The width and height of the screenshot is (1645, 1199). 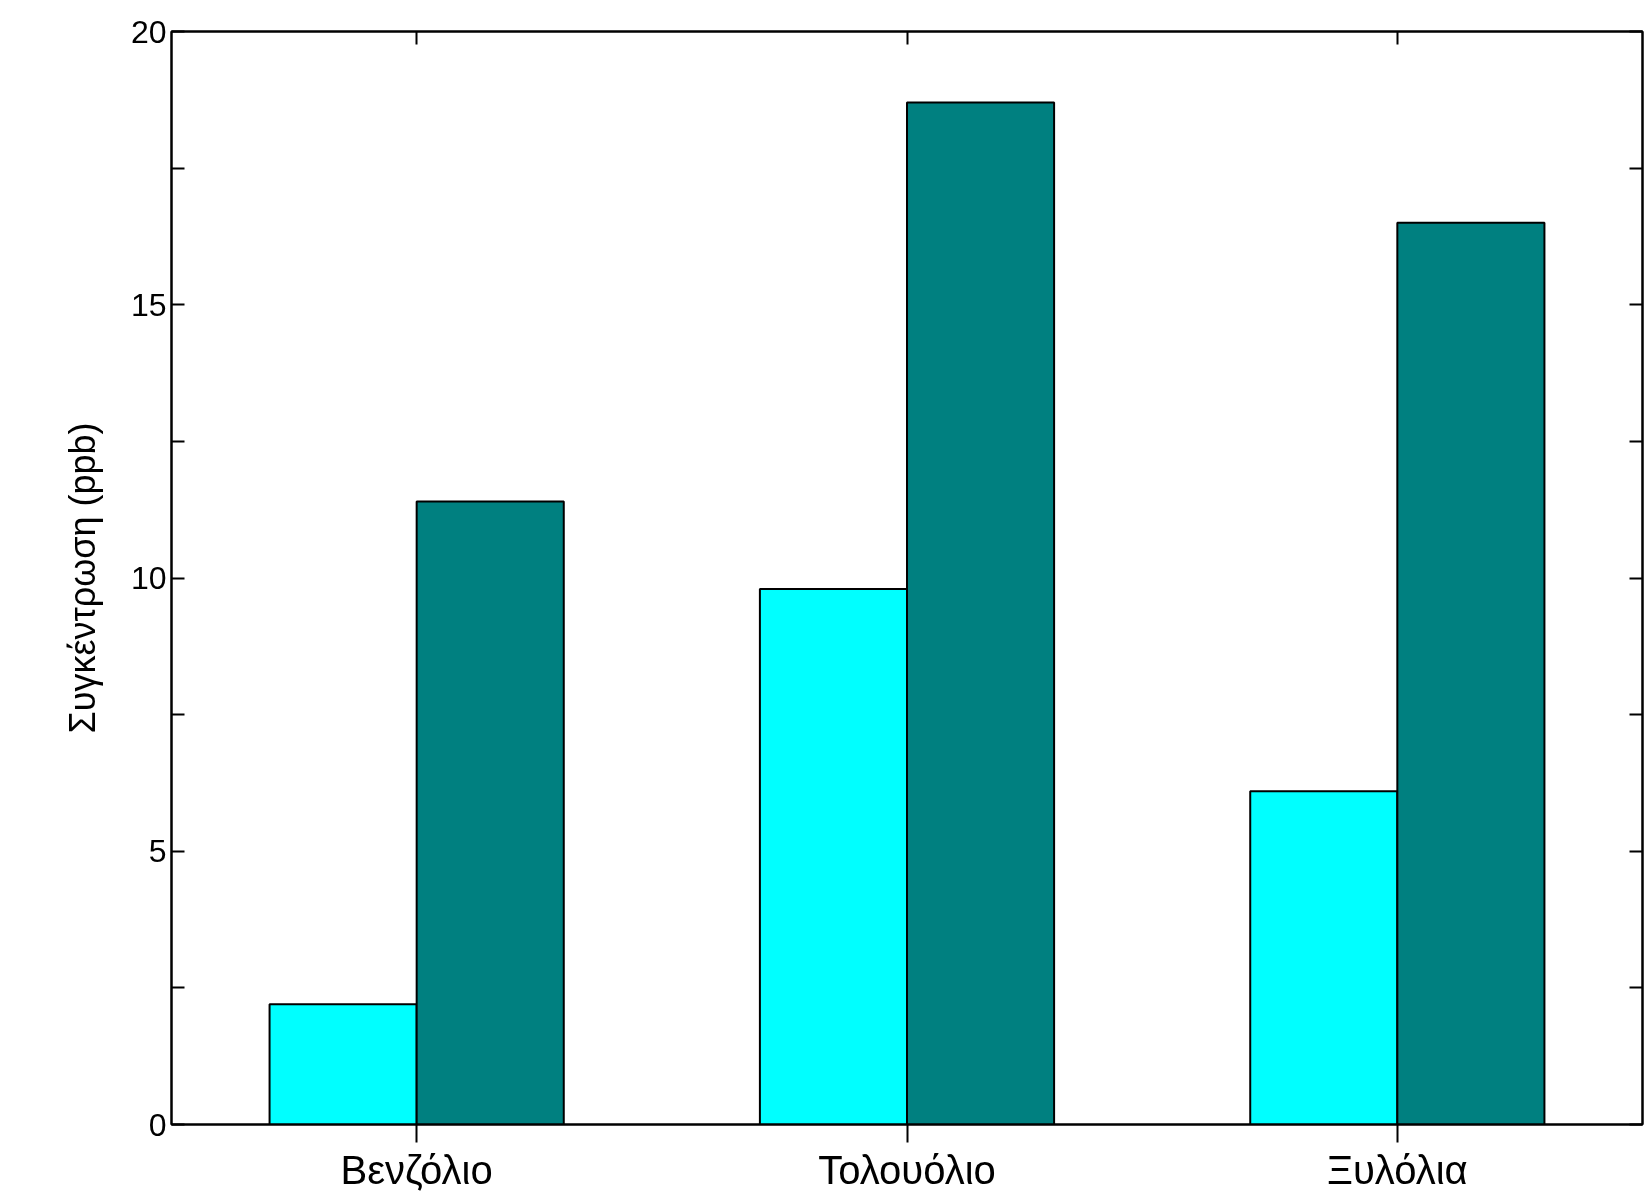 I want to click on y-tick-label: 10, so click(x=148, y=578).